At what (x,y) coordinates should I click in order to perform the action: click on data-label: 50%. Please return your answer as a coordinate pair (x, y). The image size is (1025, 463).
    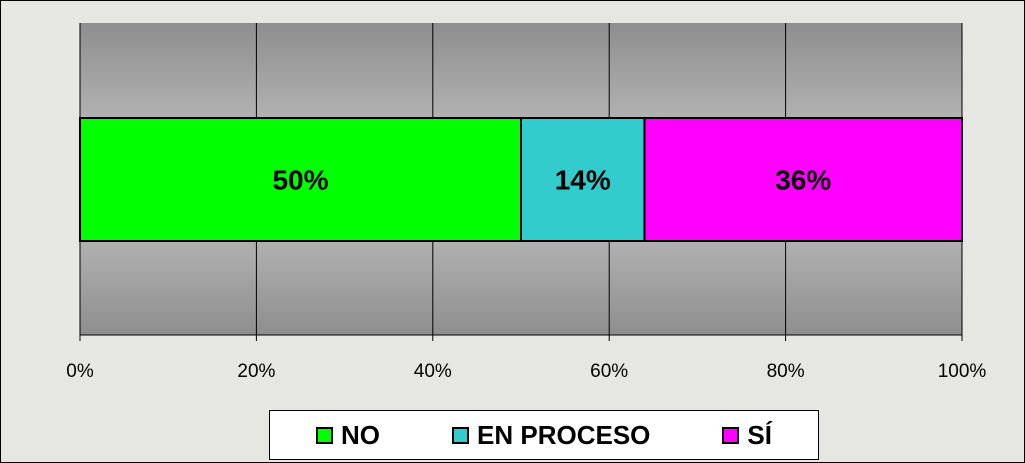
    Looking at the image, I should click on (300, 180).